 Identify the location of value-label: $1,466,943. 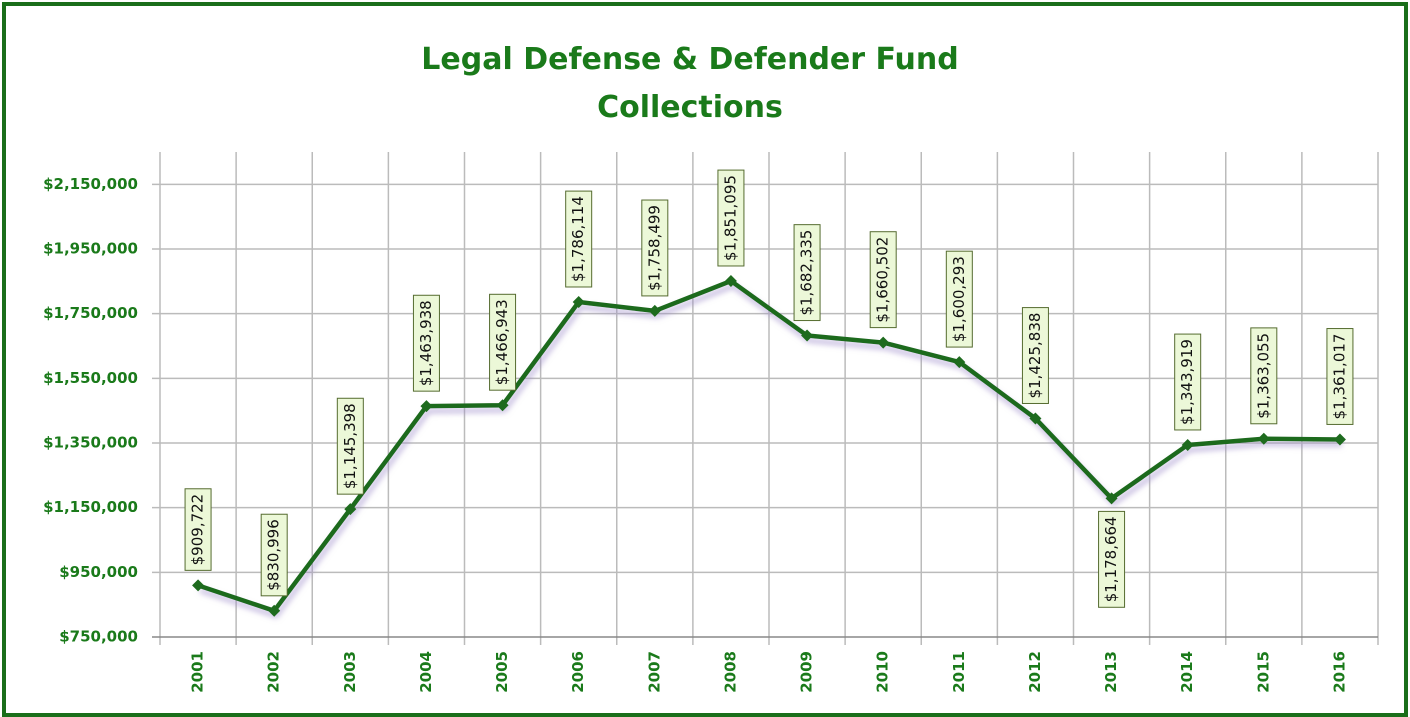
(503, 342).